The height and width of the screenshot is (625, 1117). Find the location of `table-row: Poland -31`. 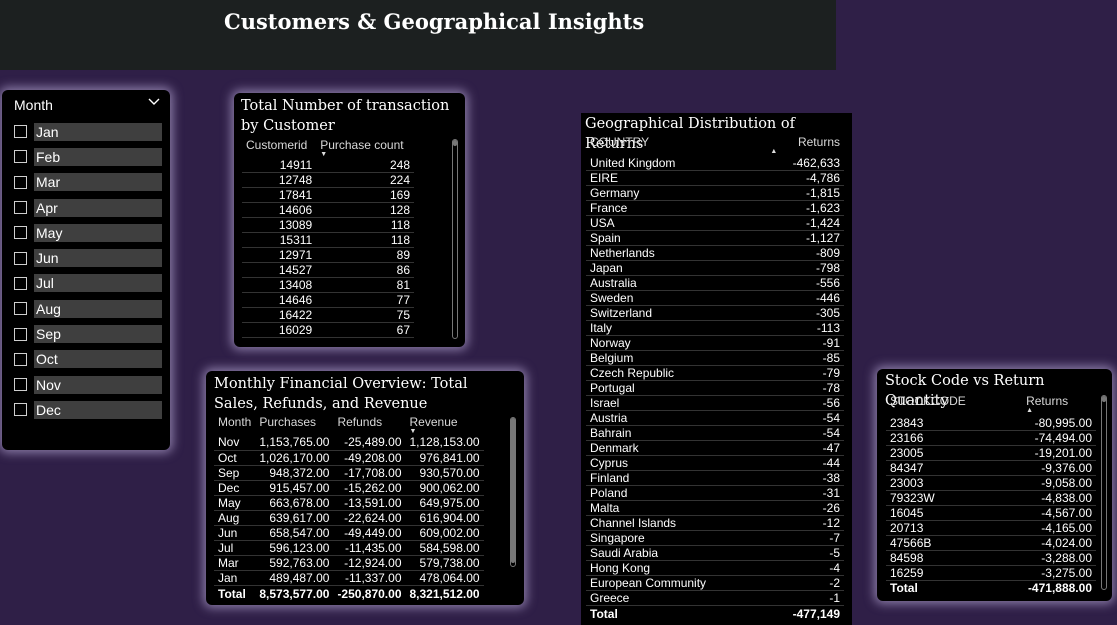

table-row: Poland -31 is located at coordinates (715, 493).